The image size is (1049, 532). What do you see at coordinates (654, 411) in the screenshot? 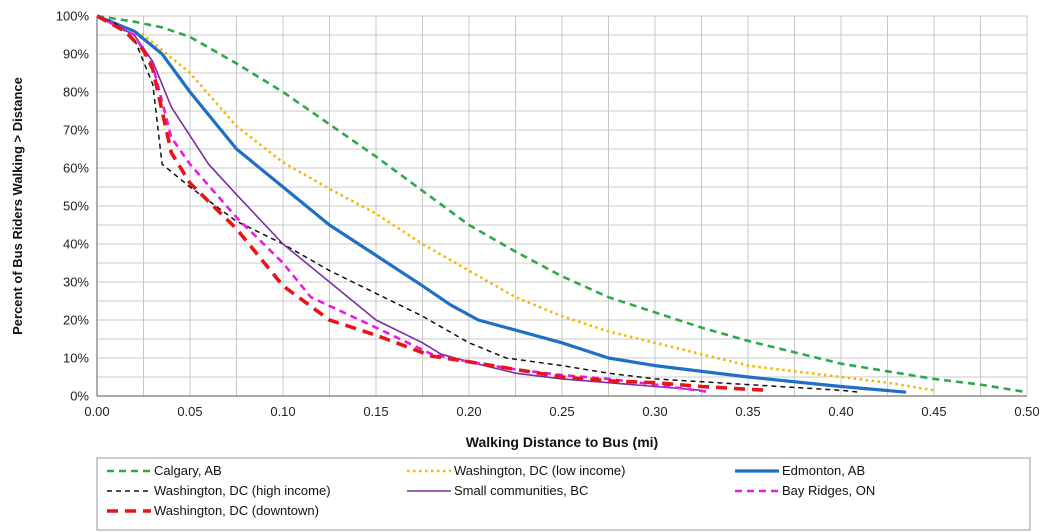
I see `x-tick-label: 0.30` at bounding box center [654, 411].